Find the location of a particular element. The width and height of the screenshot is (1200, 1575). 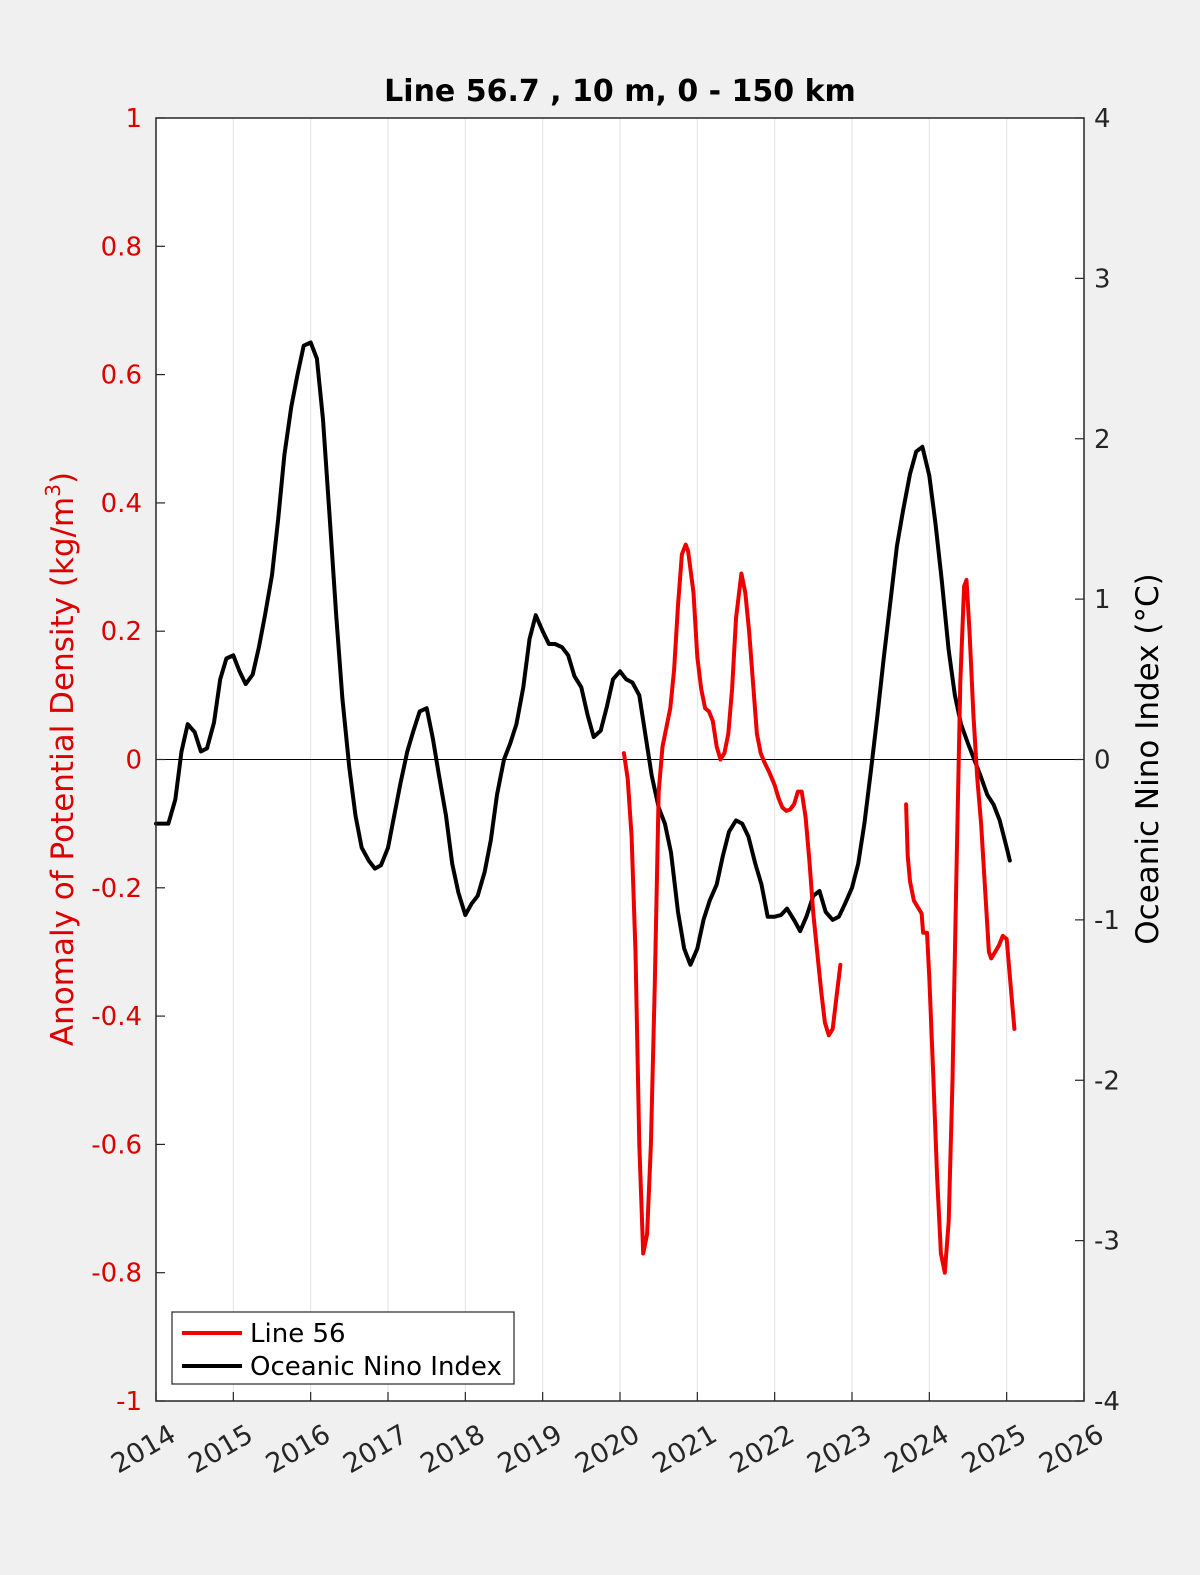

left-tick-label--0.6: -0.6 is located at coordinates (116, 1145).